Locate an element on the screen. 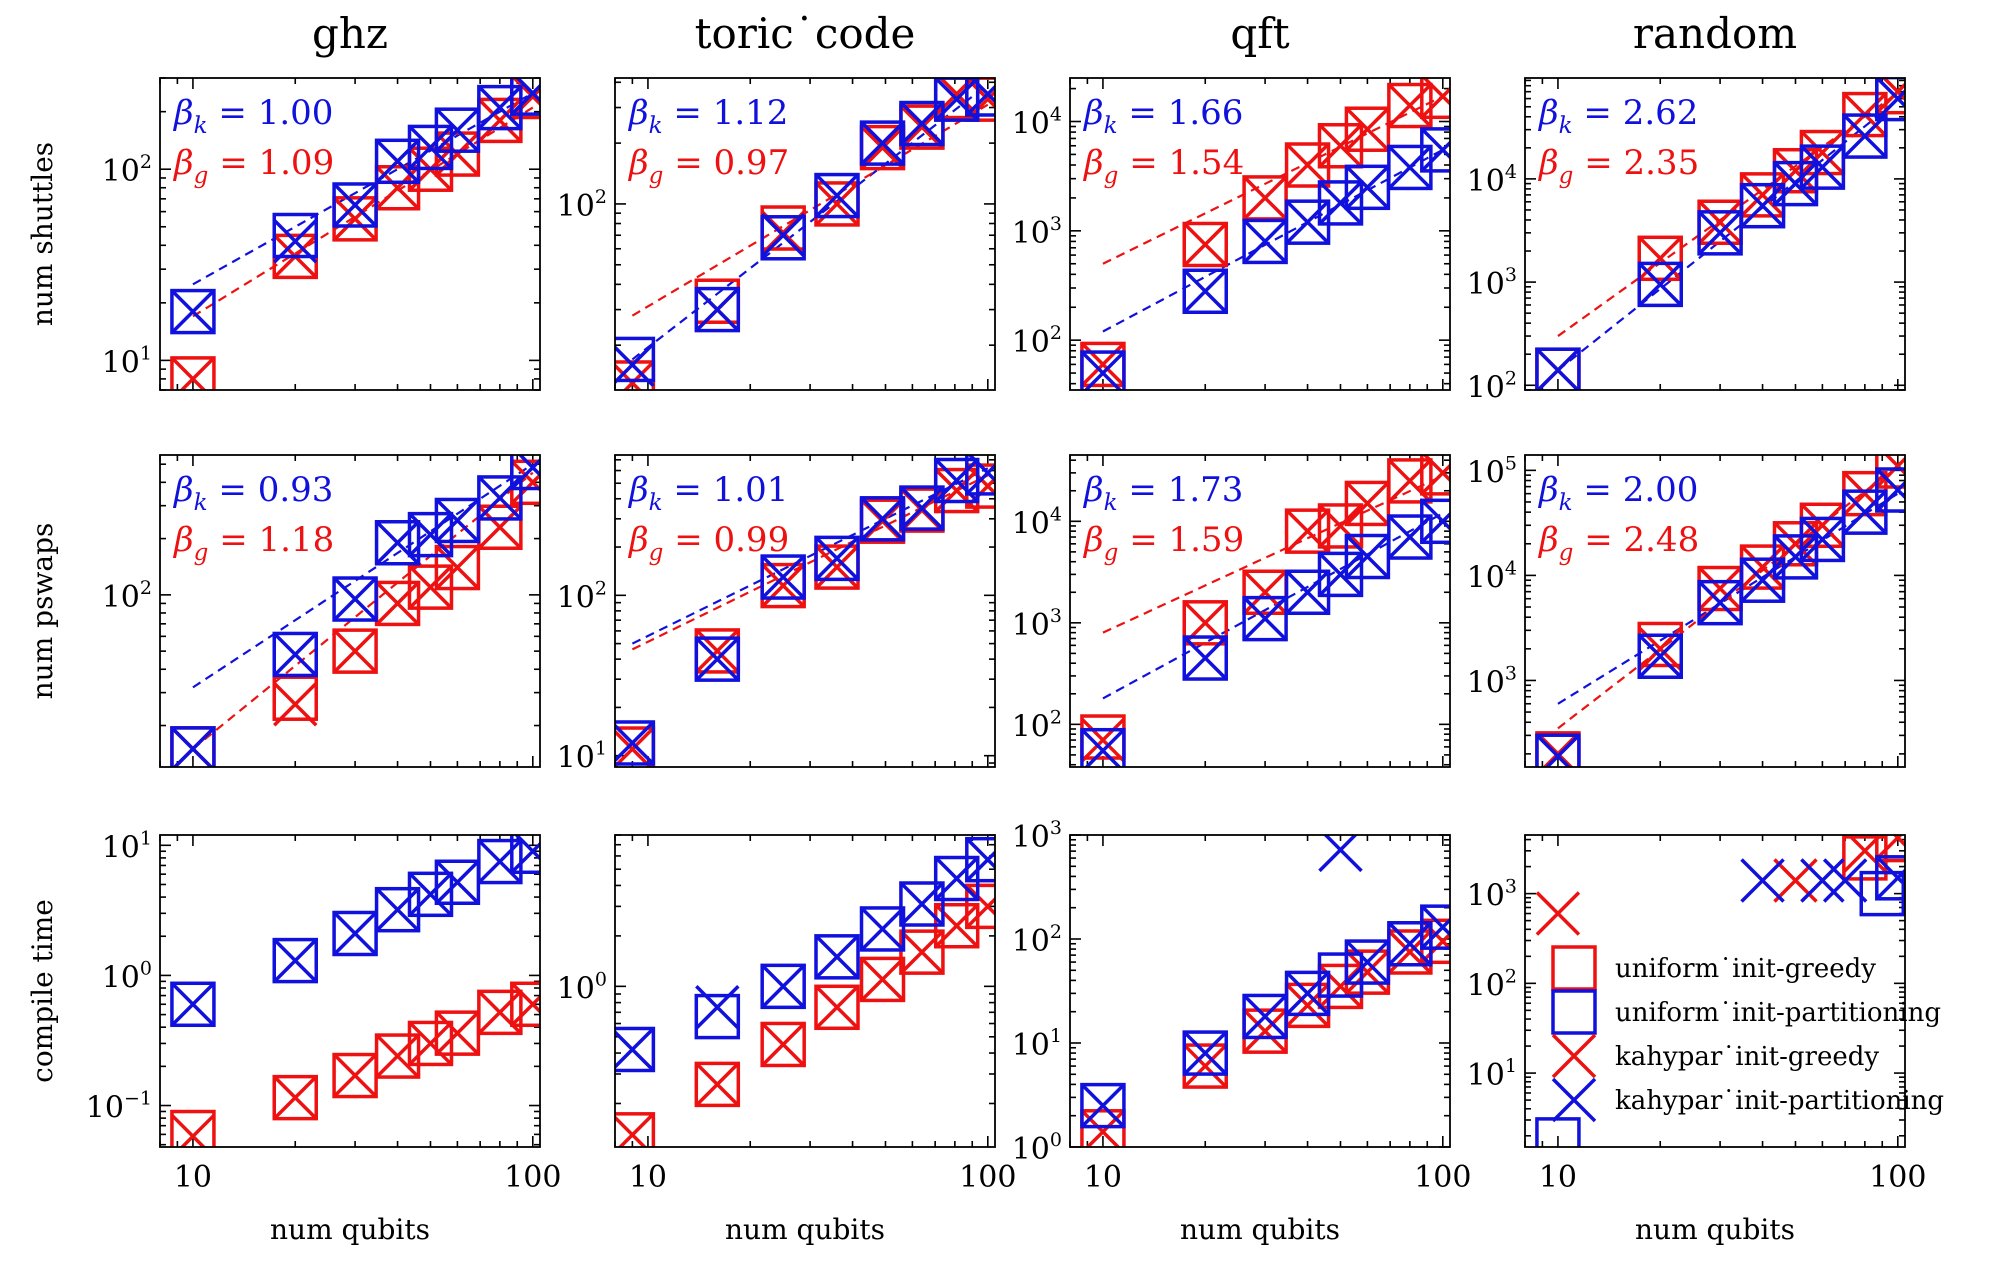  fit-exponent-label: βk = 2.62 is located at coordinates (1617, 116).